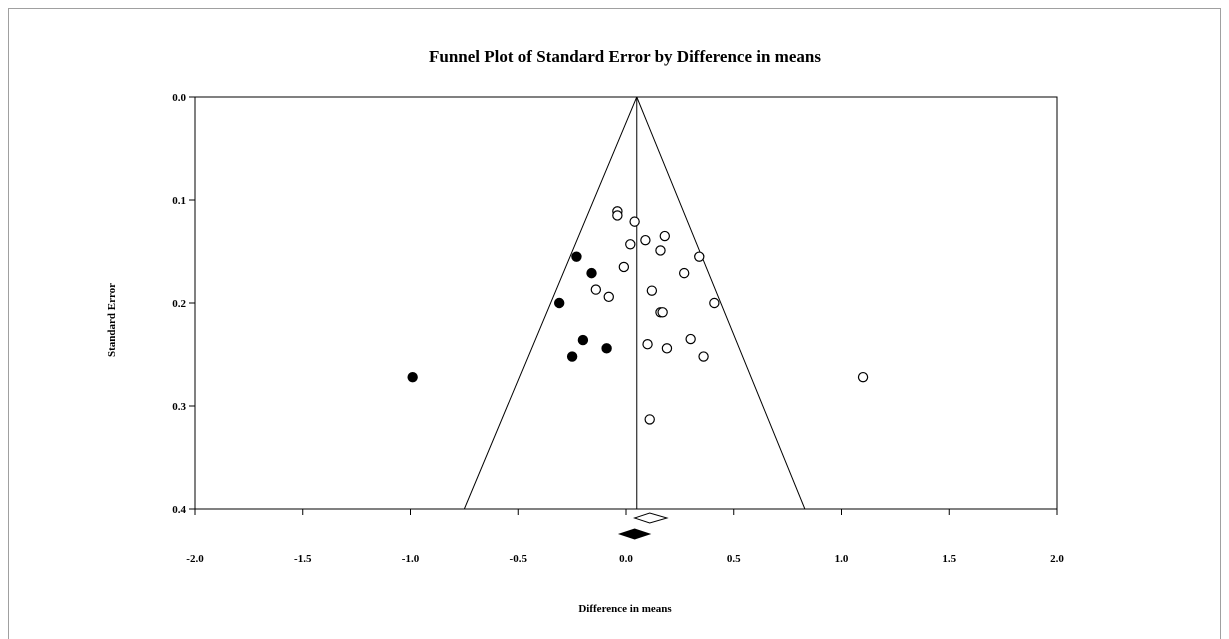 This screenshot has height=639, width=1229. I want to click on funnel-right-line, so click(721, 303).